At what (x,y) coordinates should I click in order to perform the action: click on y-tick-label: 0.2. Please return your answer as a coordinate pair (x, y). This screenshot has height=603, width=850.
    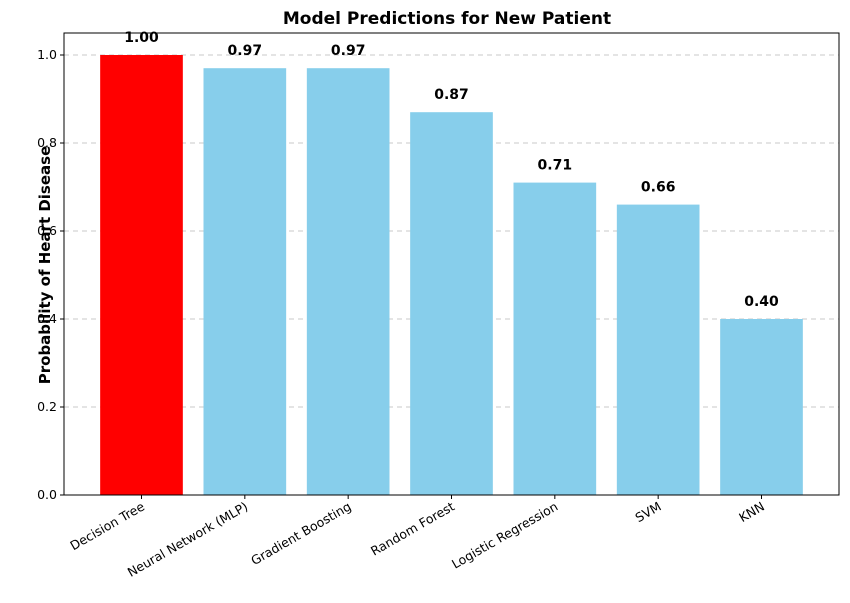
    Looking at the image, I should click on (47, 406).